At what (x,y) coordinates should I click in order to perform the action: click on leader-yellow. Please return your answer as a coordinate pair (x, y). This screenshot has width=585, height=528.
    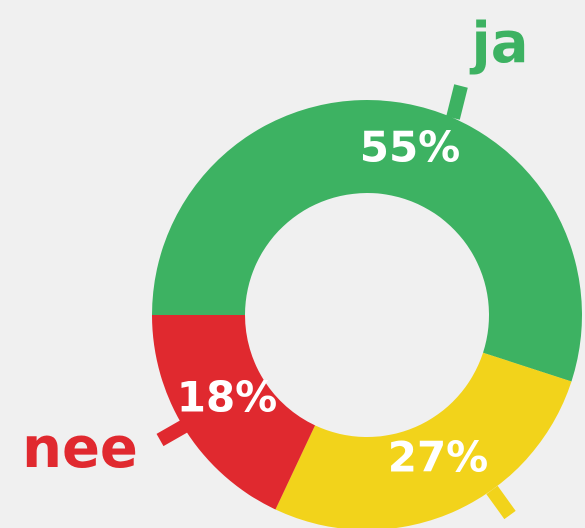
    Looking at the image, I should click on (501, 502).